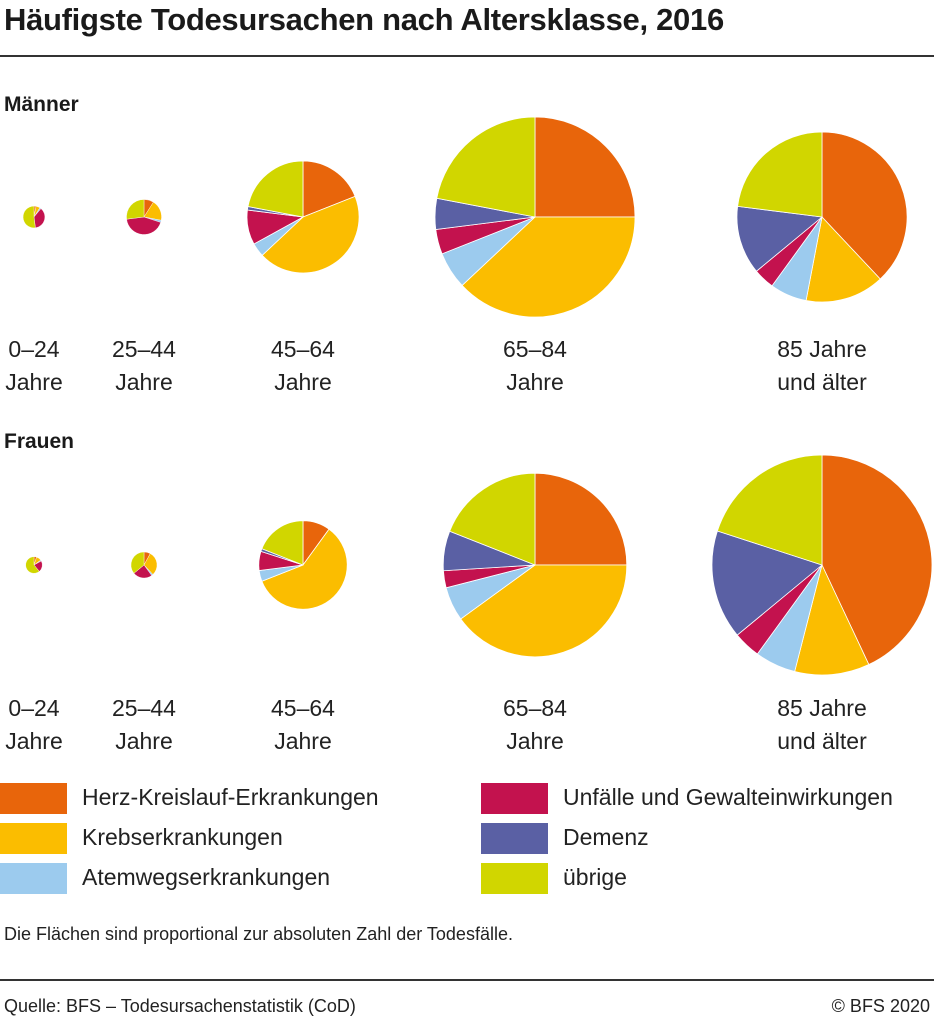  Describe the element at coordinates (41, 104) in the screenshot. I see `section-title-maenner: Männer` at that location.